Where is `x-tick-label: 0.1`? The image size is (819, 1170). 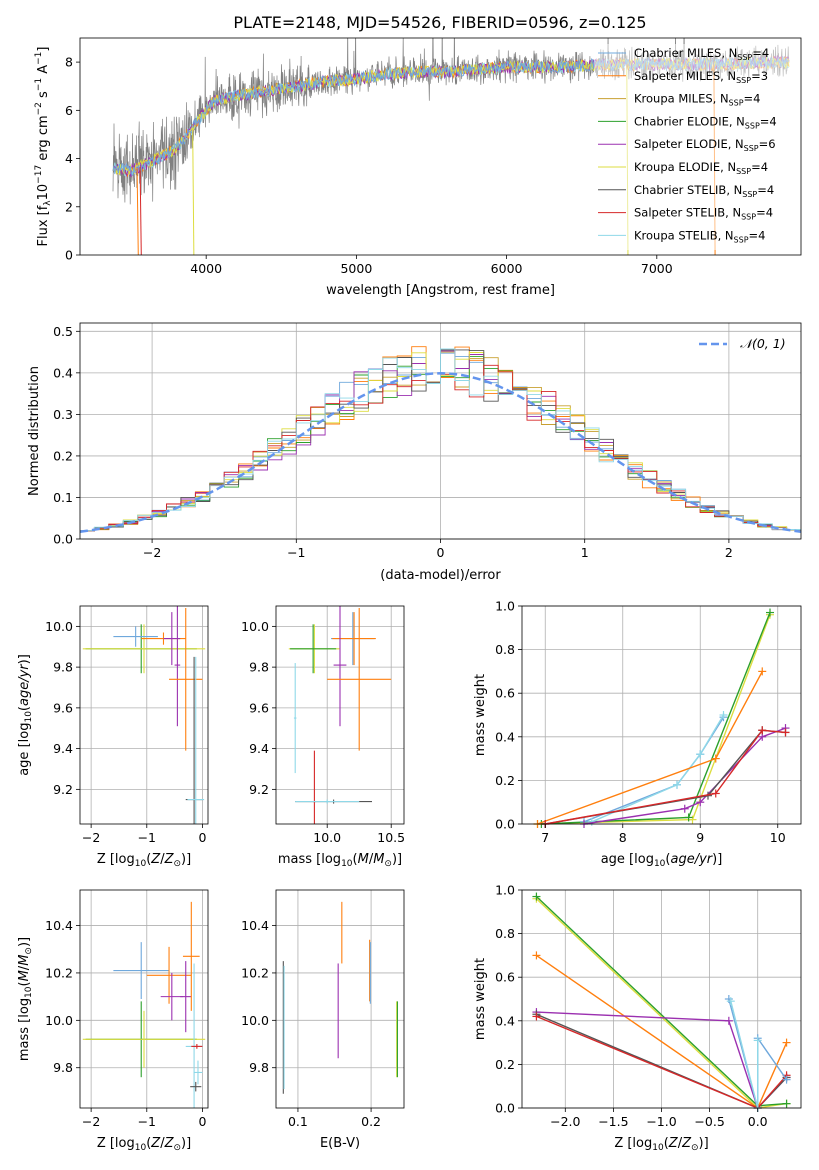 x-tick-label: 0.1 is located at coordinates (298, 1121).